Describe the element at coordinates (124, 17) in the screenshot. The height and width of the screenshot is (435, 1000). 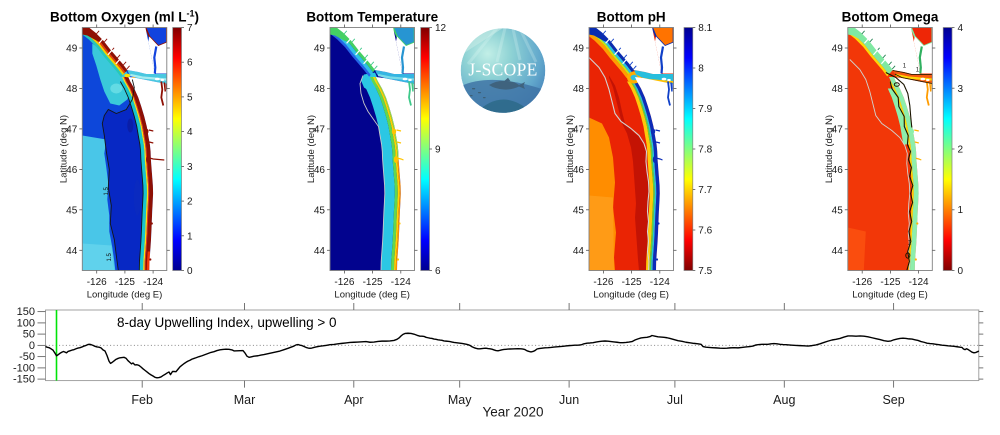
I see `svg-text: Bottom Oxygen (ml L-1)` at that location.